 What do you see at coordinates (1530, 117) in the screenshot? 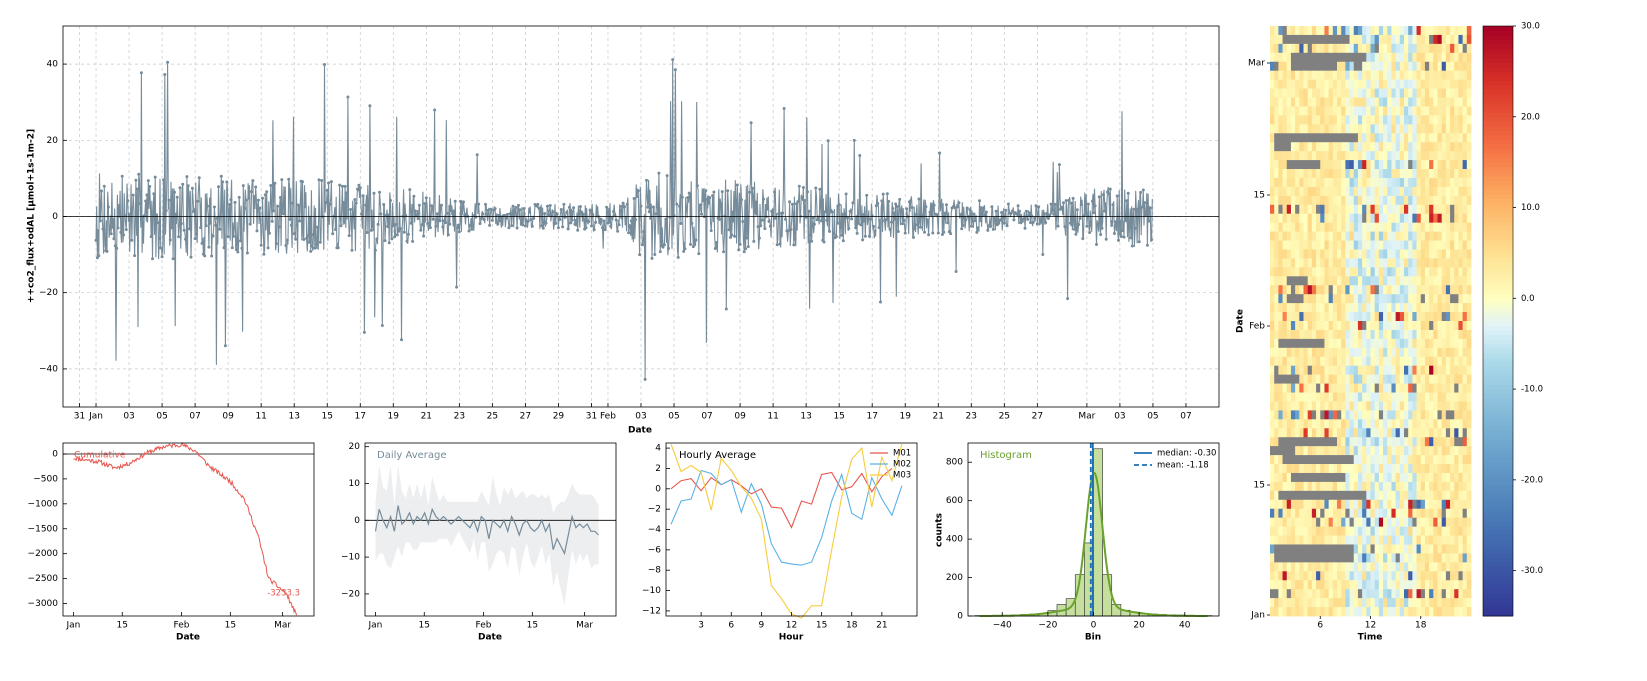
I see `colorbar-tick-label: 20.0` at bounding box center [1530, 117].